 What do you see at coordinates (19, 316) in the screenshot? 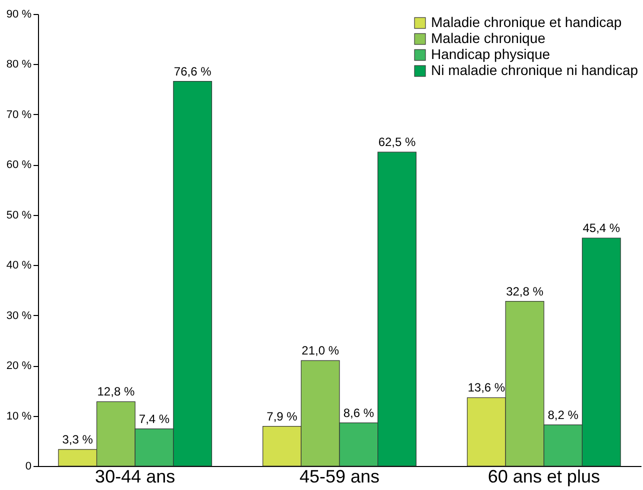
I see `y-tick-label: 30 %` at bounding box center [19, 316].